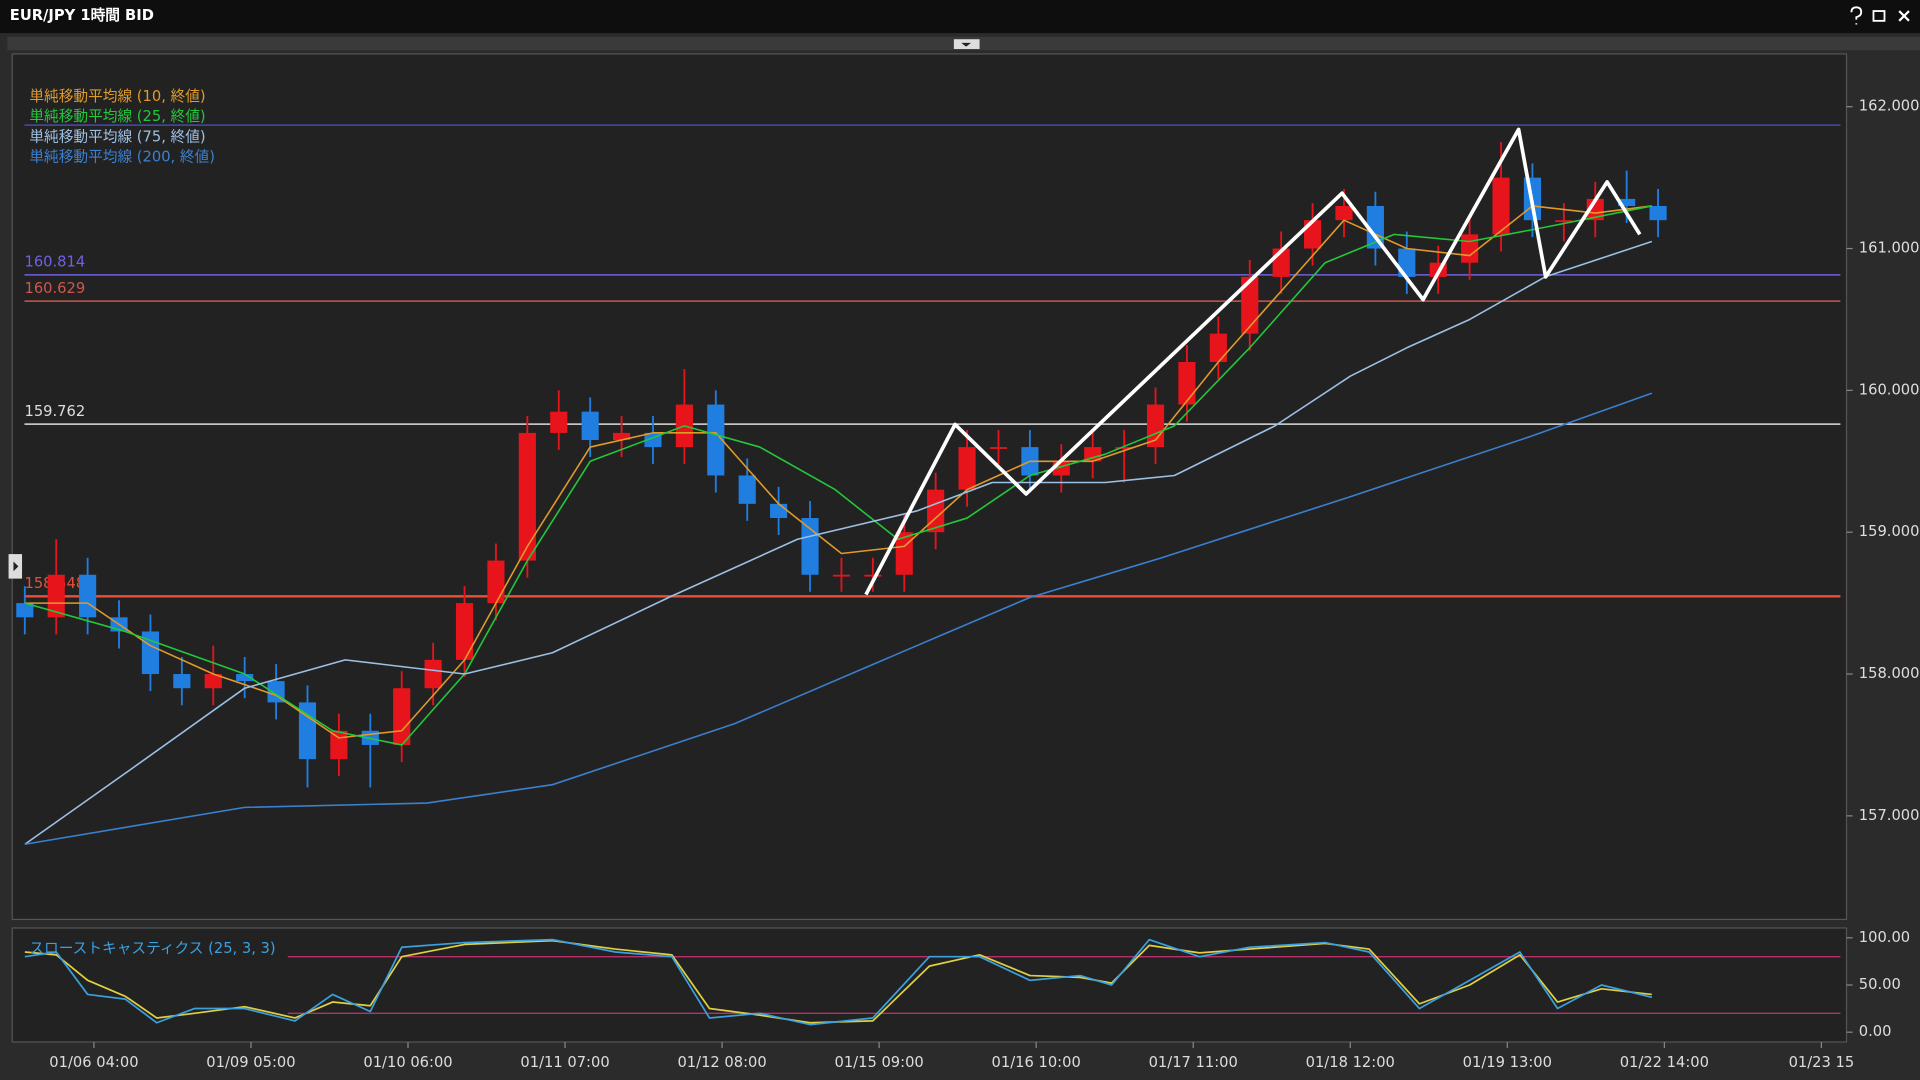  Describe the element at coordinates (54, 411) in the screenshot. I see `level-label: 159.762` at that location.